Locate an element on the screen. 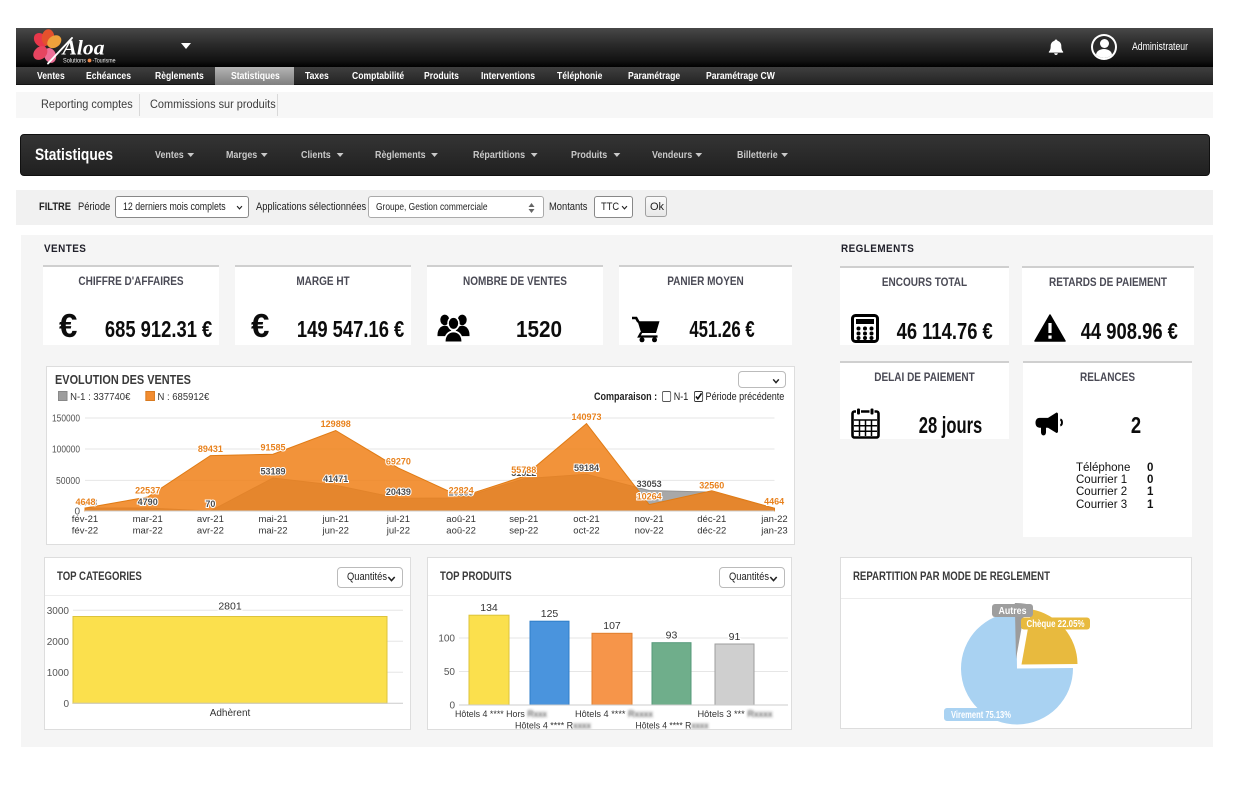 The image size is (1234, 800). svg-text: 91585 is located at coordinates (272, 448).